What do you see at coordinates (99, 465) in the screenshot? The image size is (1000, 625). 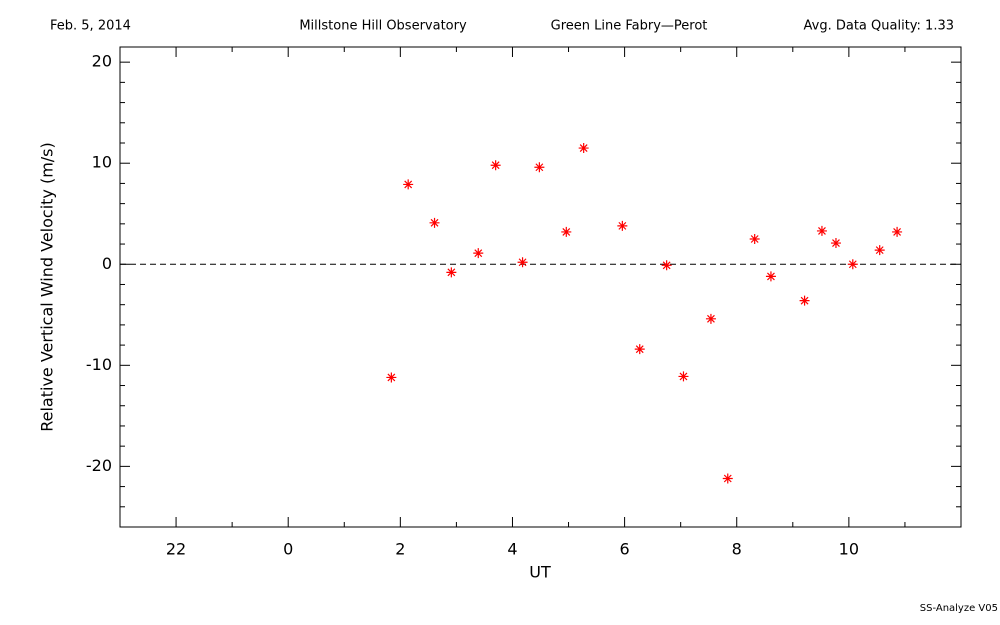 I see `y-tick-label: -20` at bounding box center [99, 465].